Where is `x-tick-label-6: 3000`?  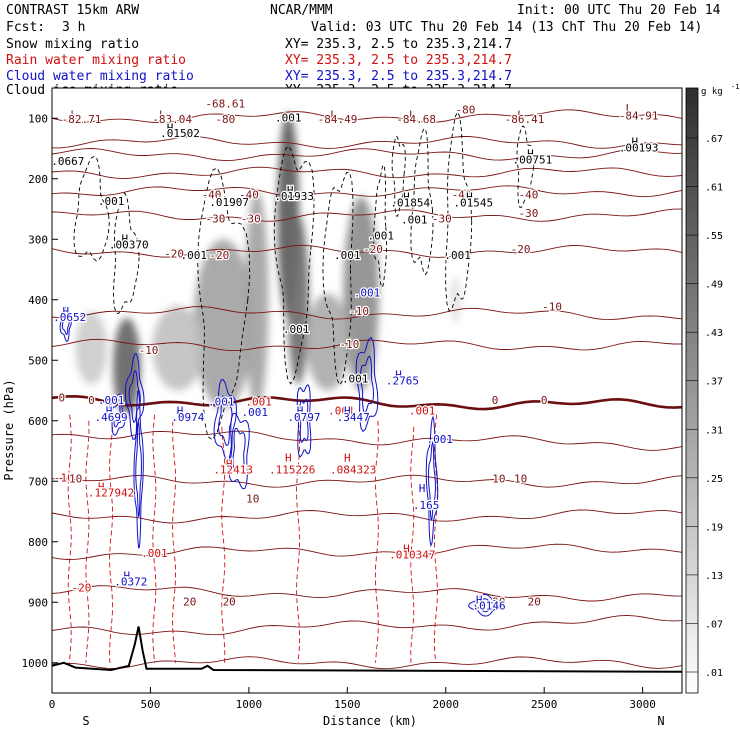
x-tick-label-6: 3000 is located at coordinates (642, 704).